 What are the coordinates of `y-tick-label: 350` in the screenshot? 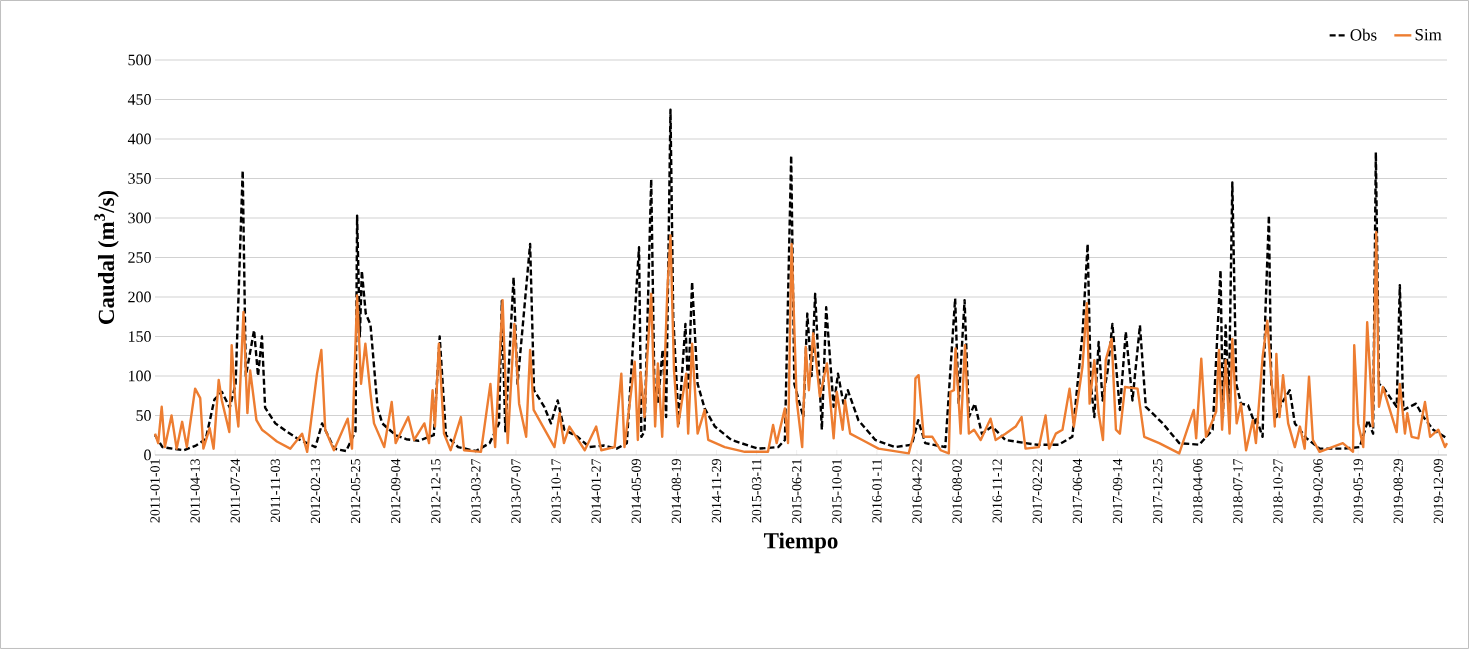 It's located at (139, 178).